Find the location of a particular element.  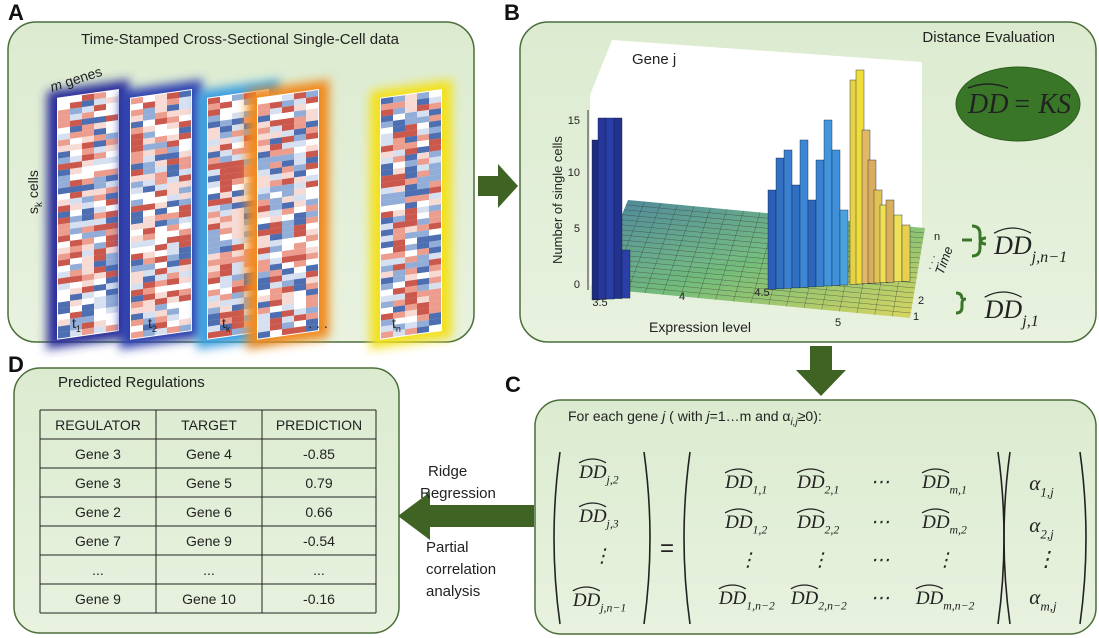

panel-title: Predicted Regulations is located at coordinates (131, 382).